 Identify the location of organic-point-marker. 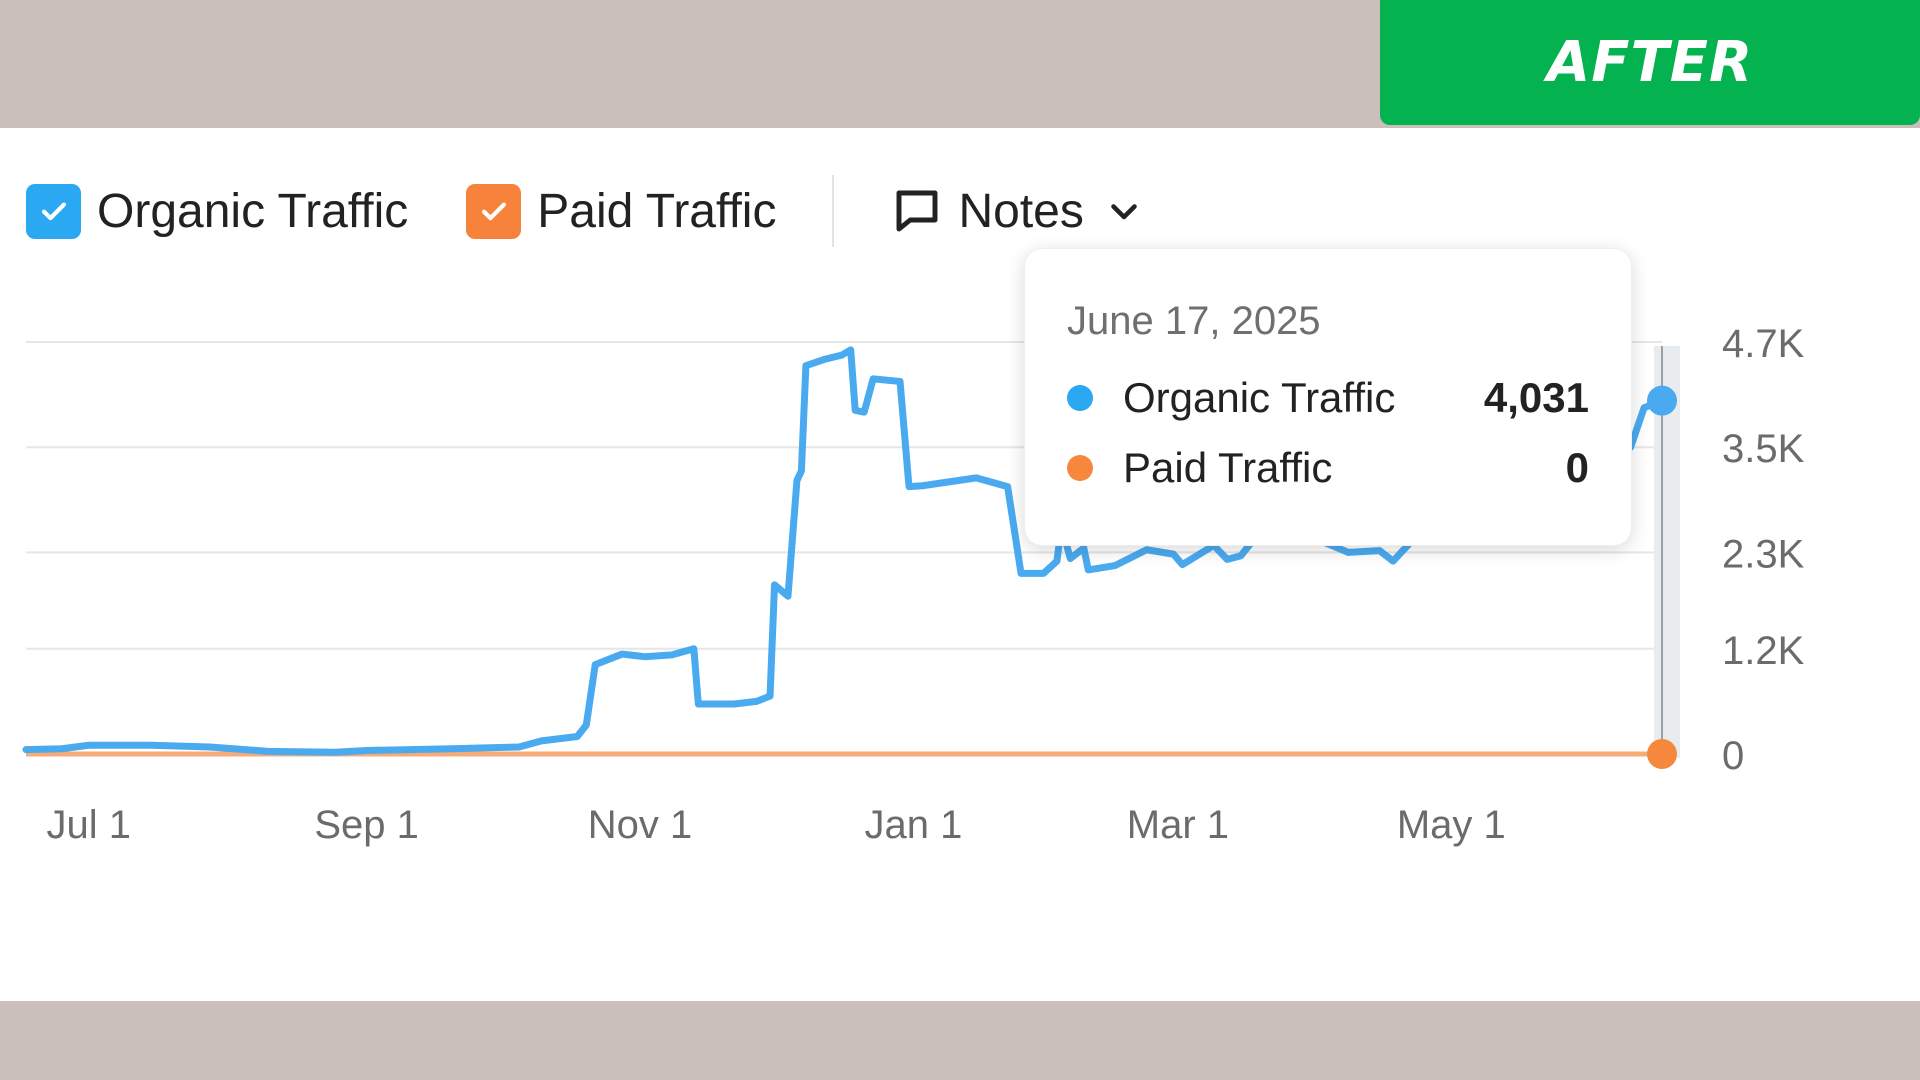
(1662, 400).